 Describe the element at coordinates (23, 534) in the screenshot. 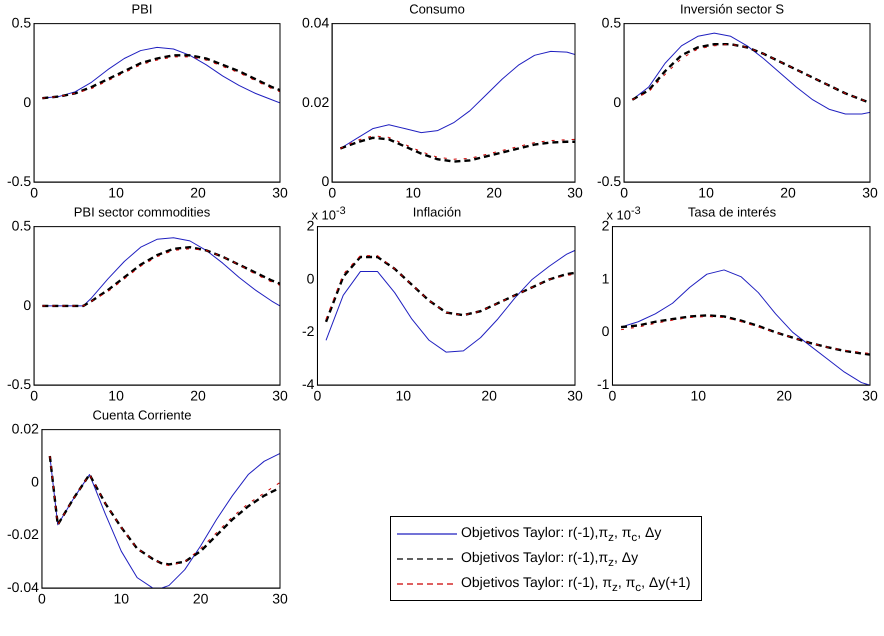

I see `y-tick-label: -0.02` at that location.